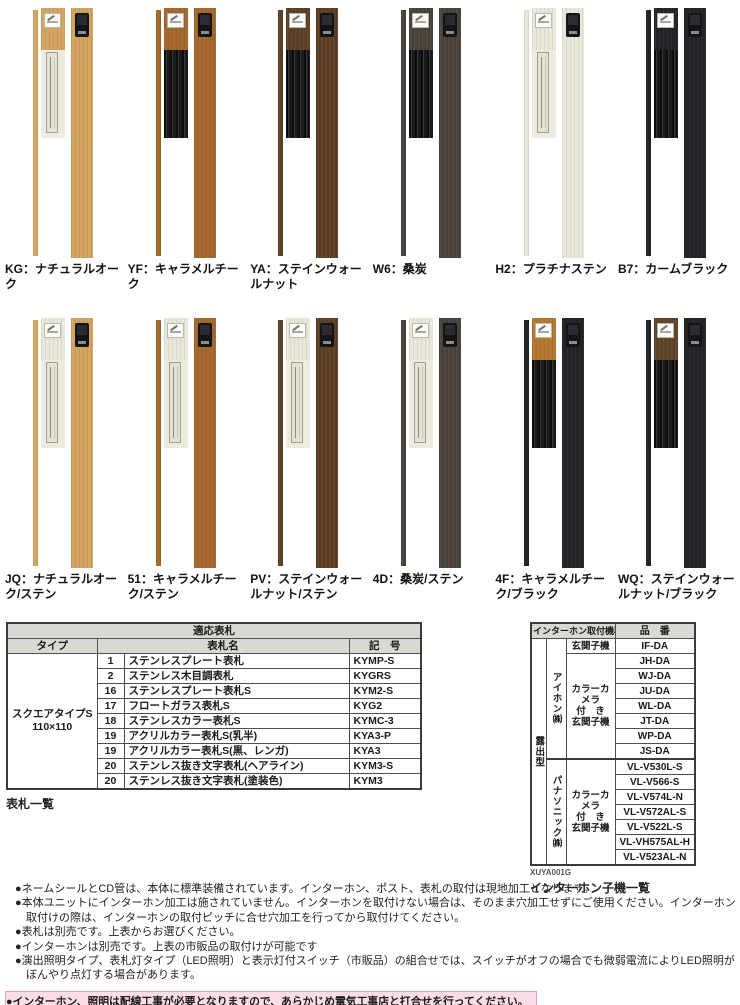 This screenshot has height=1005, width=740. What do you see at coordinates (308, 150) in the screenshot?
I see `swatch-YA: YA：ステインウォールナット` at bounding box center [308, 150].